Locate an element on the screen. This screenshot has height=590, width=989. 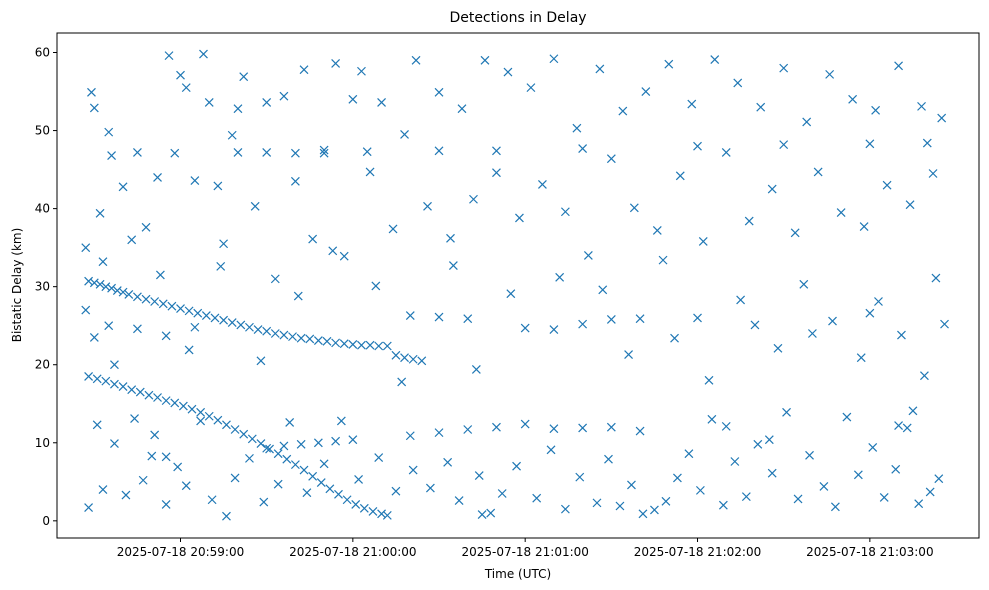
y-tick-label: 20 is located at coordinates (42, 365).